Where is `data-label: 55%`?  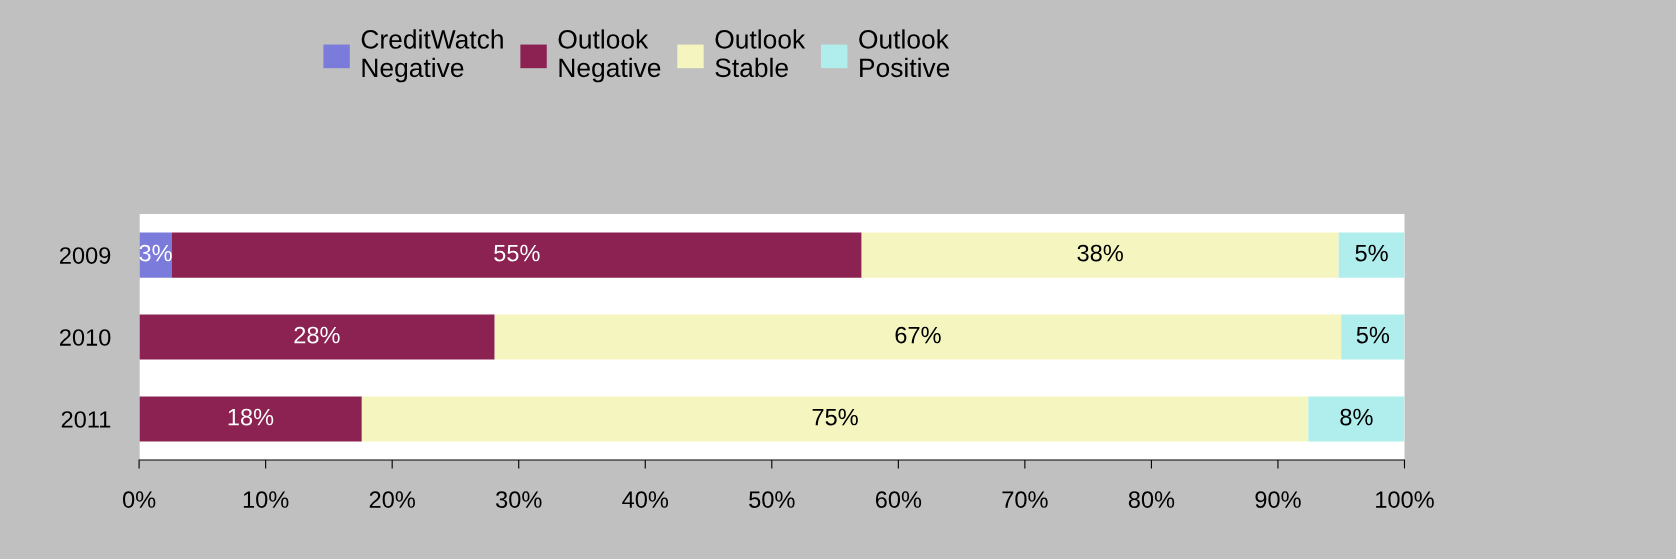
data-label: 55% is located at coordinates (517, 253).